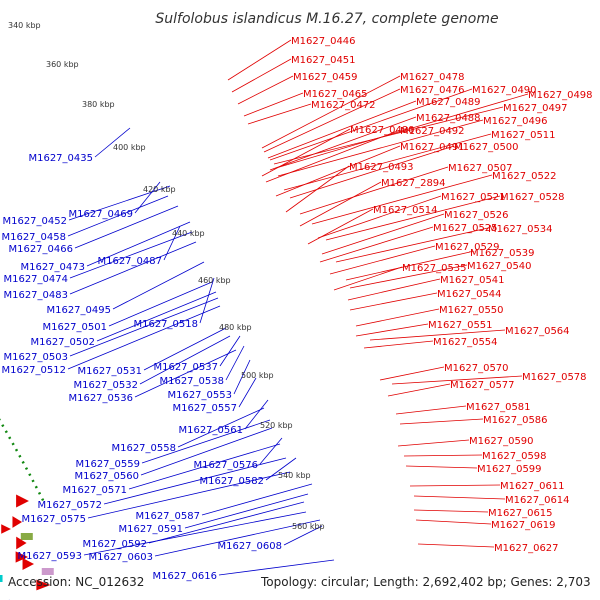 This screenshot has height=600, width=600. Describe the element at coordinates (214, 280) in the screenshot. I see `kbp-tick-label: 460 kbp` at that location.